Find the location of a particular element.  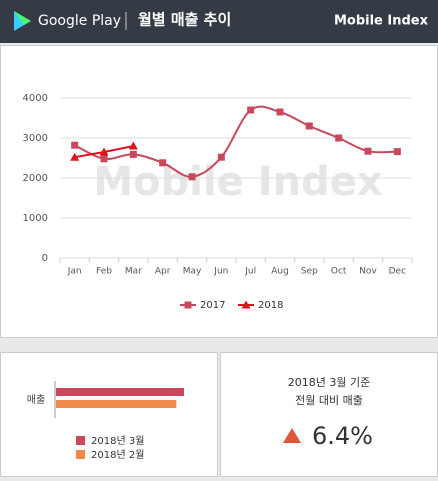

x-tick-label: Dec is located at coordinates (397, 272).